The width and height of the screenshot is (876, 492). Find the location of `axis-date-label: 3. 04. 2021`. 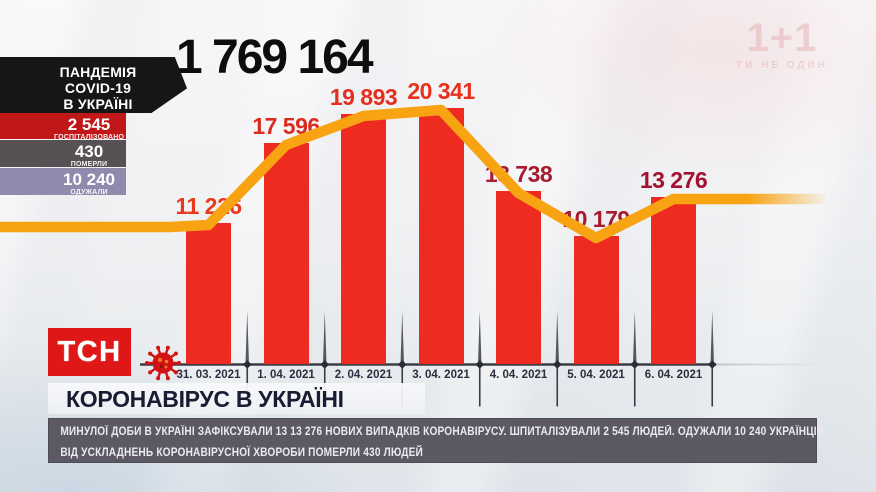

axis-date-label: 3. 04. 2021 is located at coordinates (441, 374).